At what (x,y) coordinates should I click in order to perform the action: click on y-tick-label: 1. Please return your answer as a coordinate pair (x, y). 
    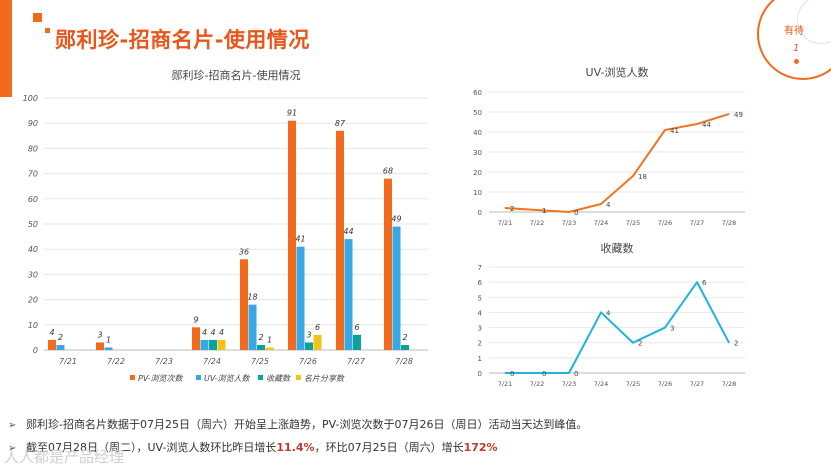
    Looking at the image, I should click on (480, 359).